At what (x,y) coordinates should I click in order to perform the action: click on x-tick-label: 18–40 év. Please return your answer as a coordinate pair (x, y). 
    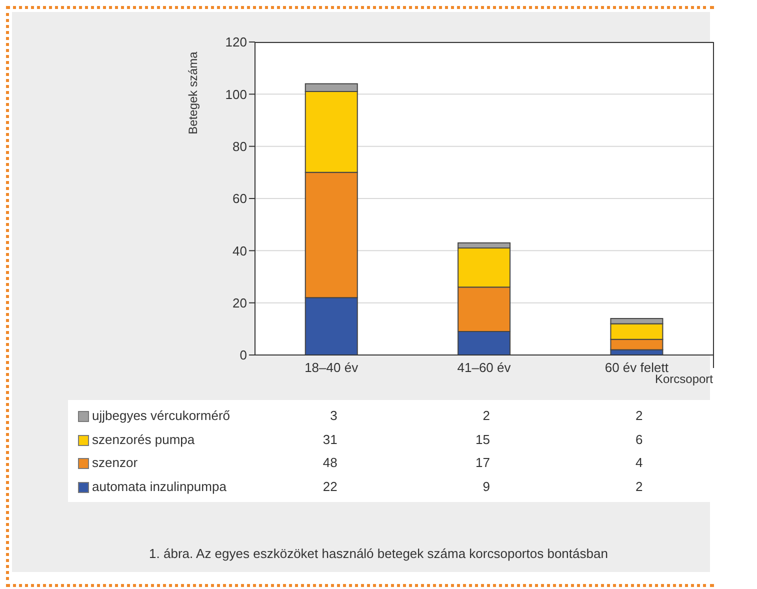
    Looking at the image, I should click on (331, 368).